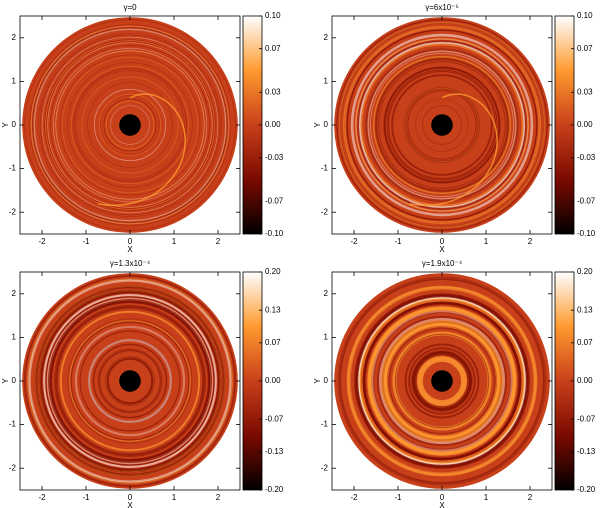 Image resolution: width=600 pixels, height=508 pixels. What do you see at coordinates (14, 37) in the screenshot?
I see `y-tick-label: 2` at bounding box center [14, 37].